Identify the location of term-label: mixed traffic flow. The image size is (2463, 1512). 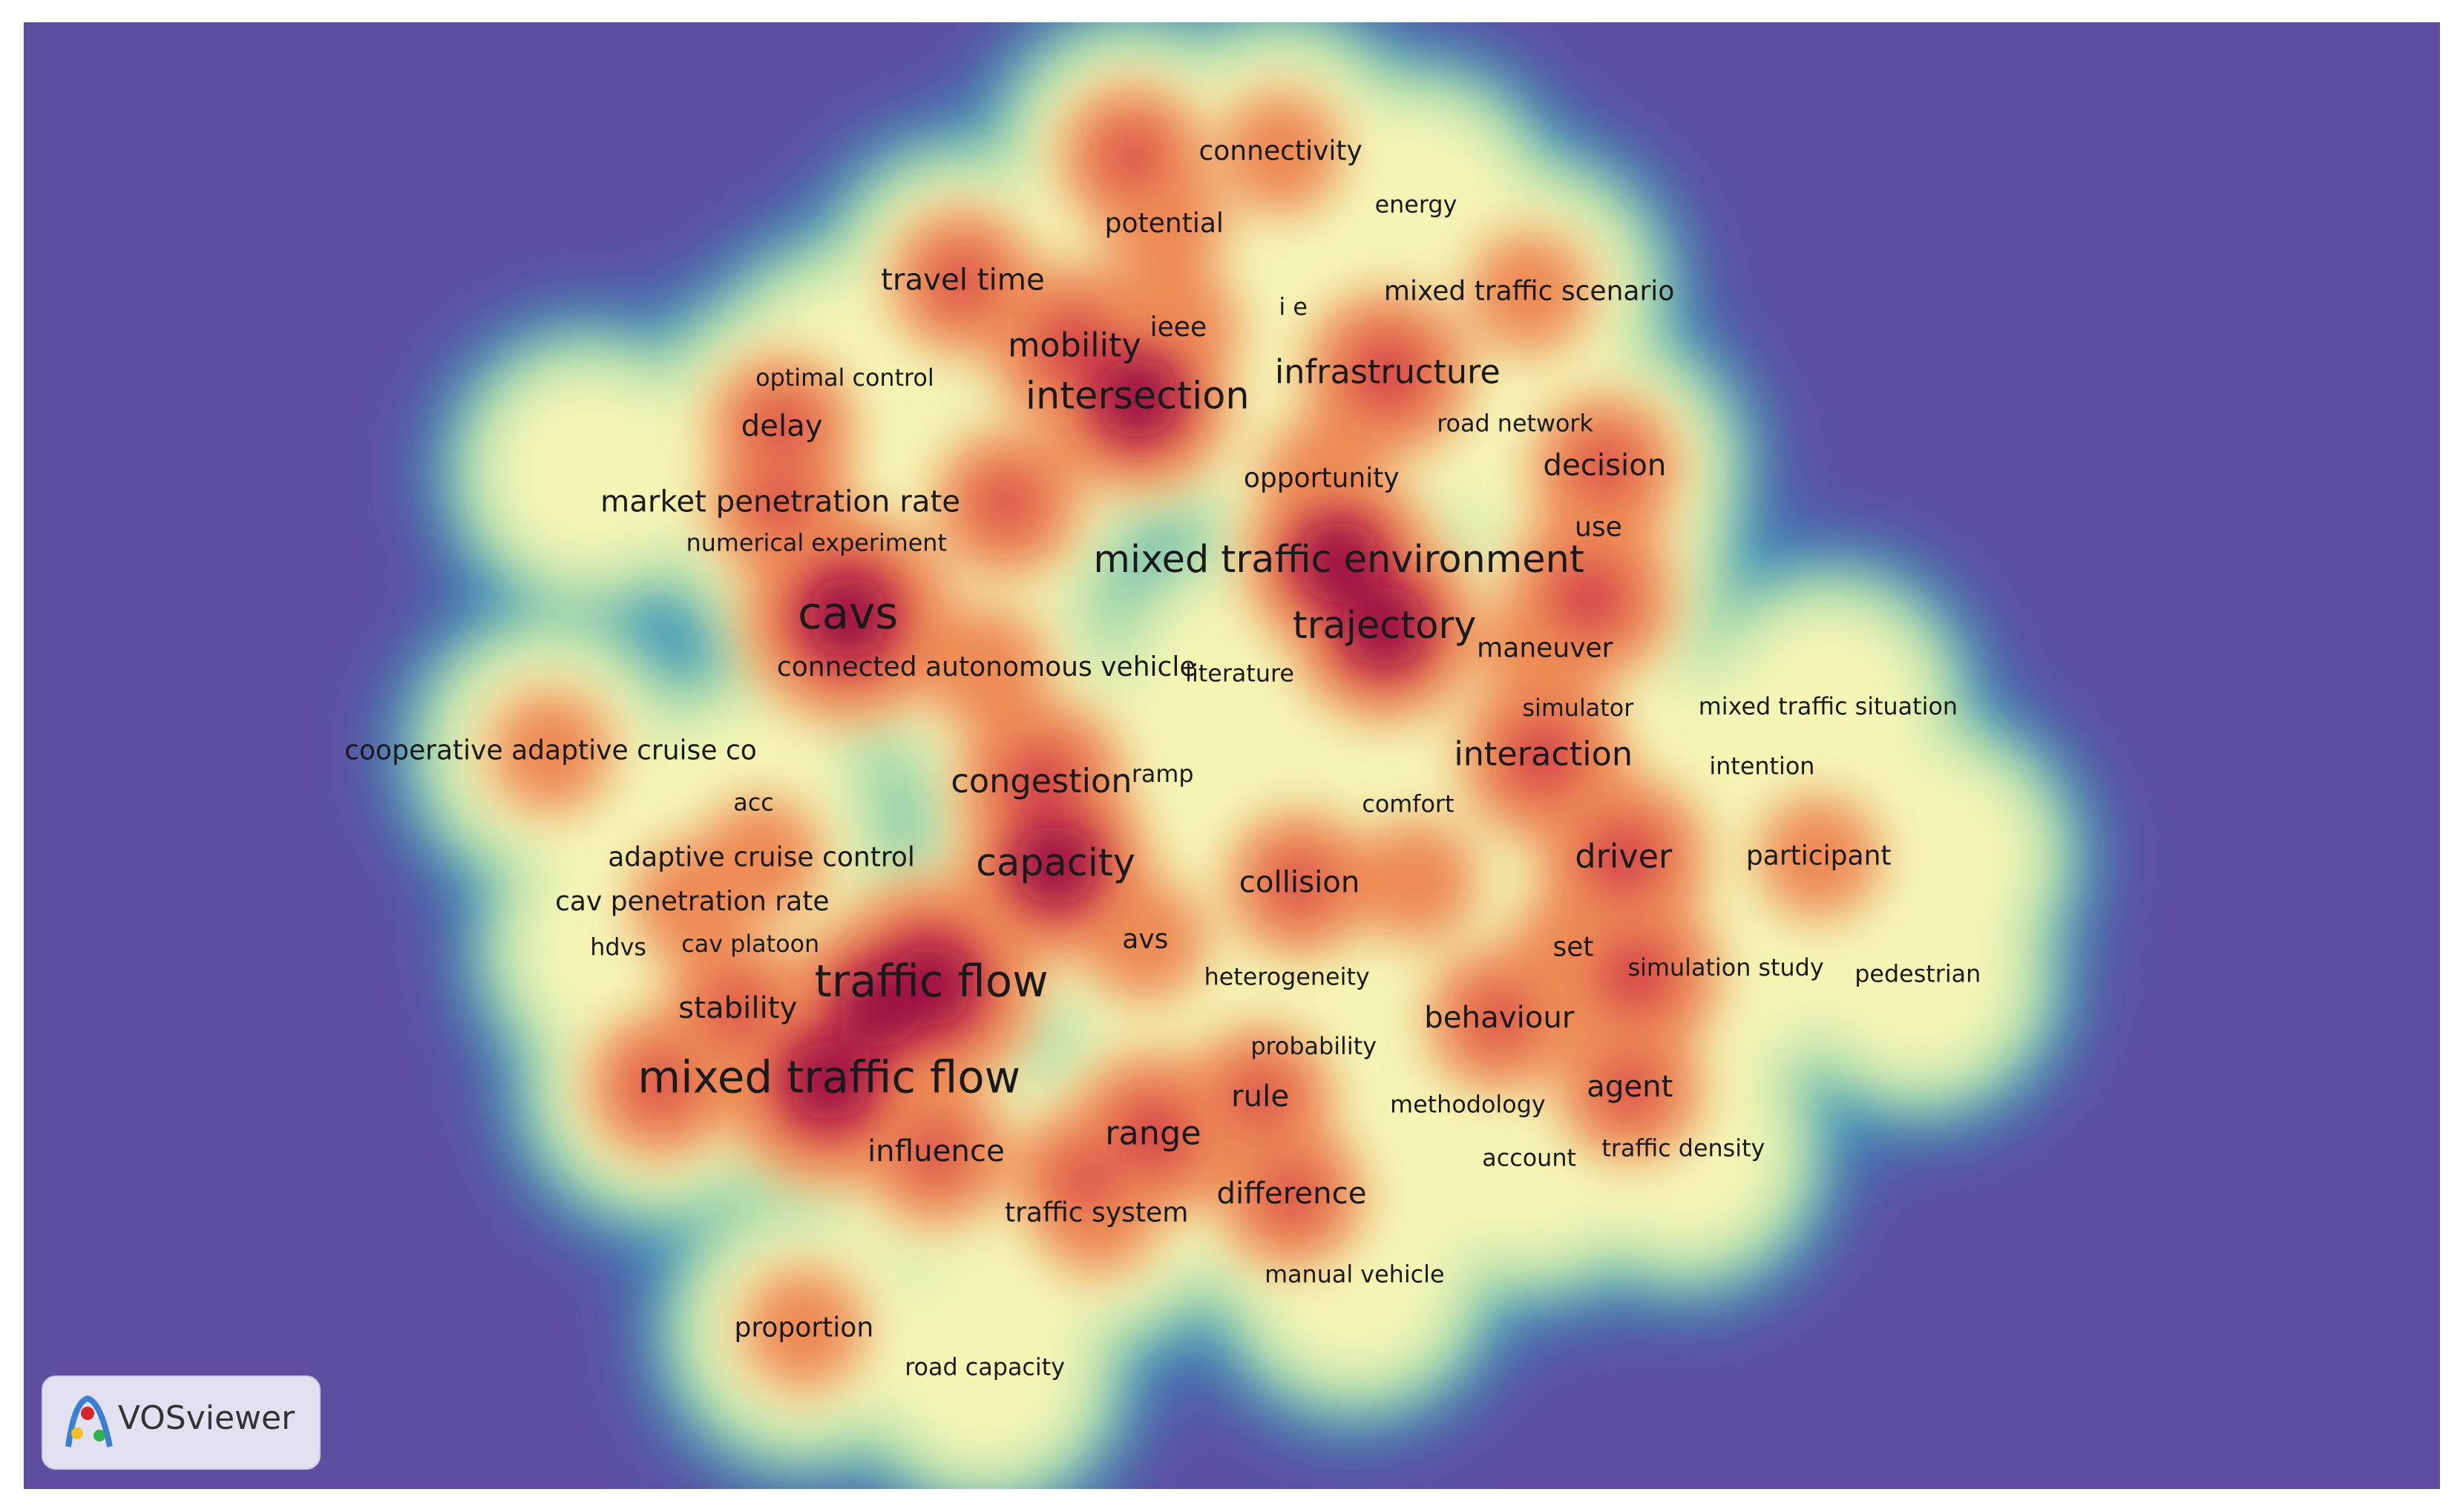
(828, 1077).